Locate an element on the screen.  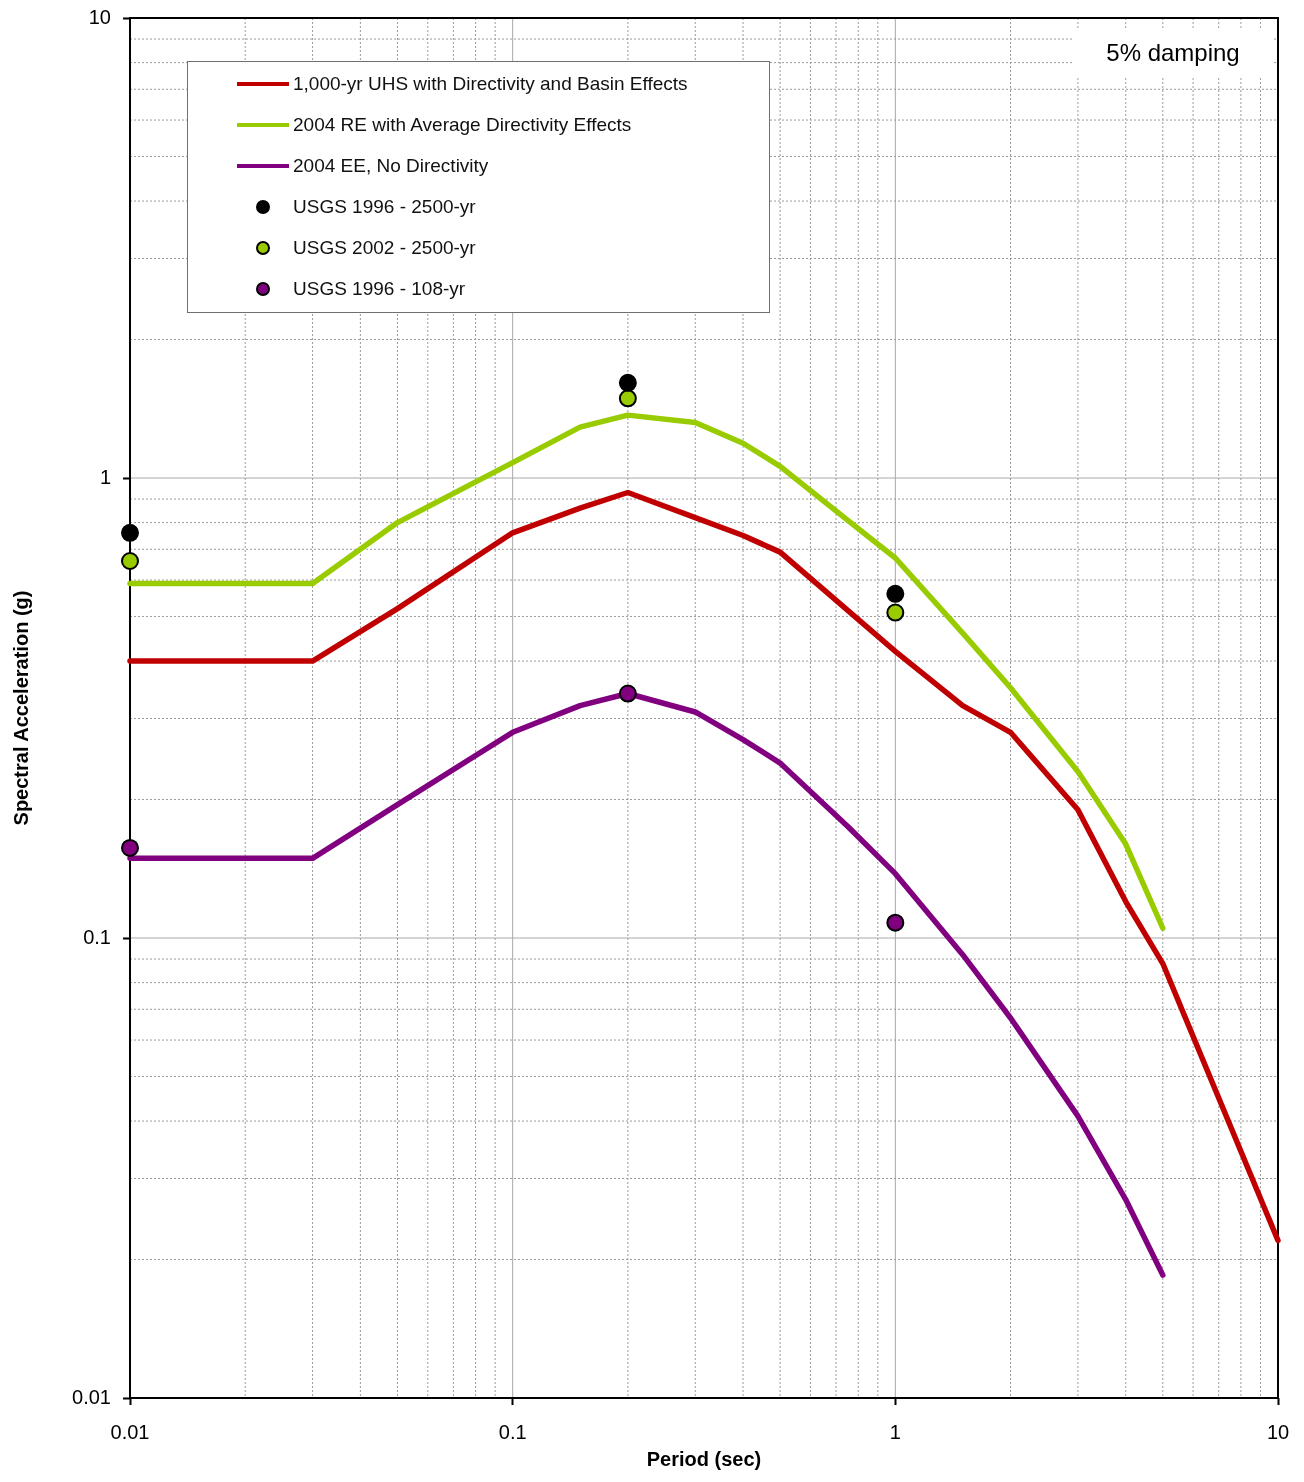
y-tick-label: 10 is located at coordinates (99, 16).